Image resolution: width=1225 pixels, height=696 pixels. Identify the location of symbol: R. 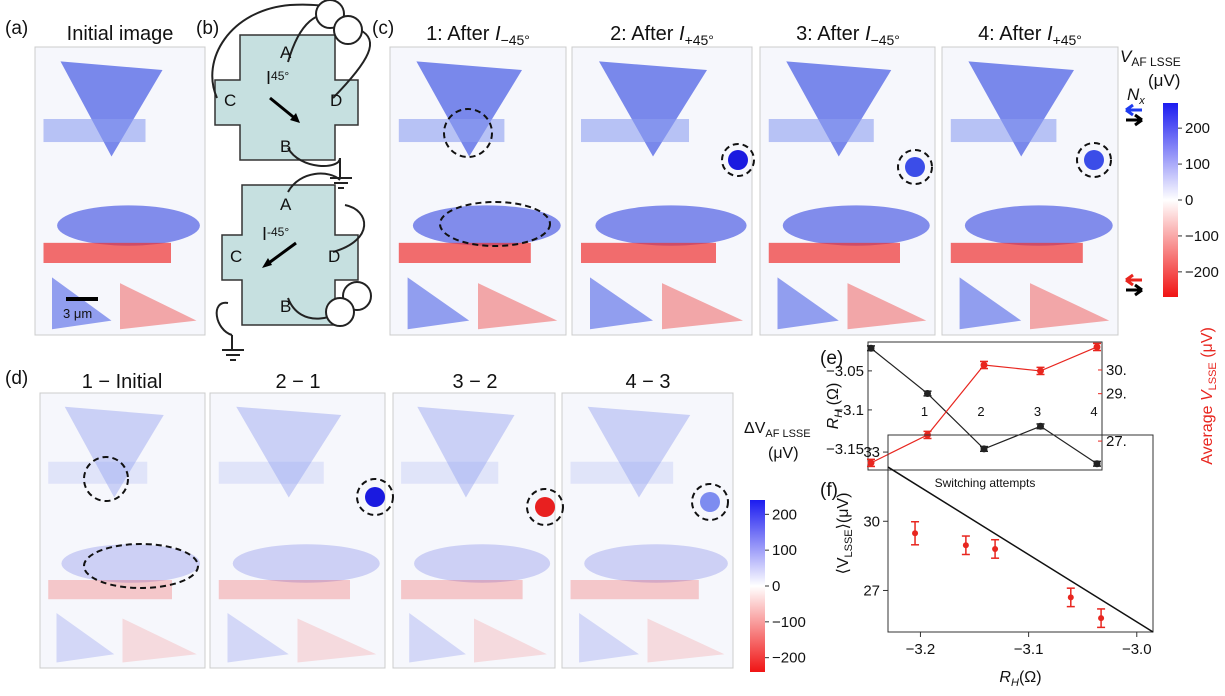
(833, 423).